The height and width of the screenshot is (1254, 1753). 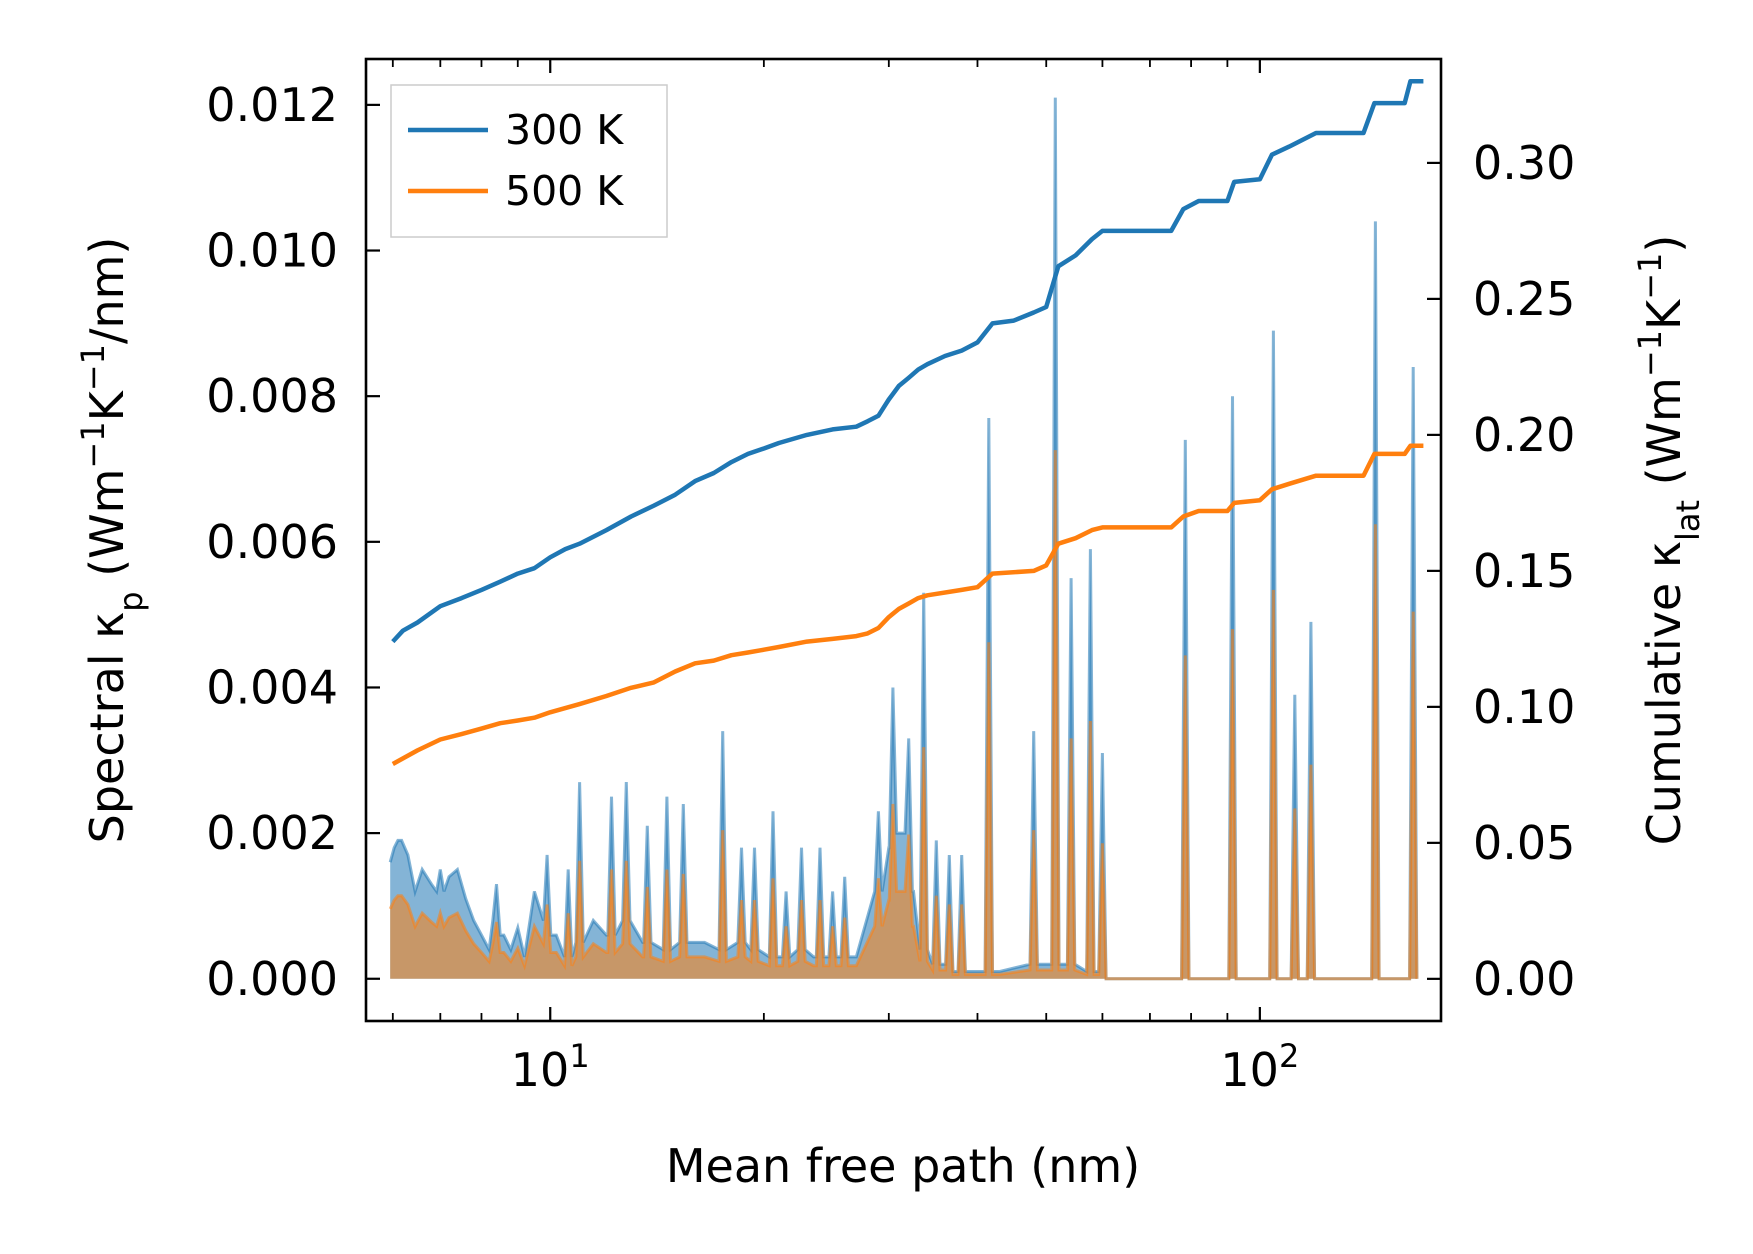 I want to click on x-tick-label: 10¹, so click(x=550, y=1067).